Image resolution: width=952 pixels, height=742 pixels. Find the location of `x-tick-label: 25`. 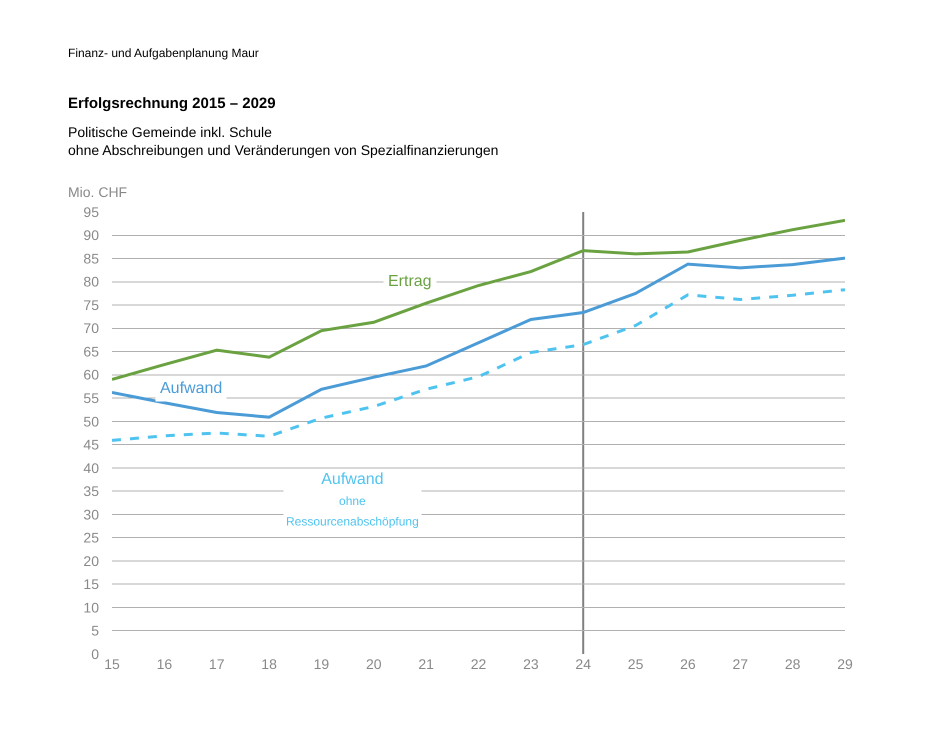

x-tick-label: 25 is located at coordinates (636, 664).